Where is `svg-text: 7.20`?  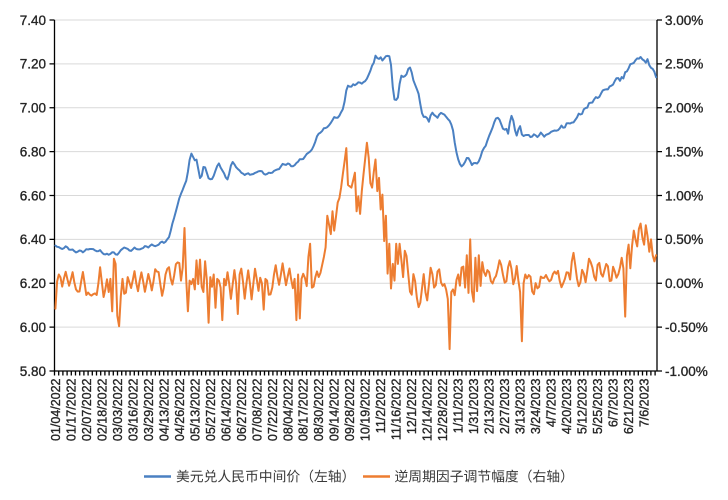 svg-text: 7.20 is located at coordinates (33, 64).